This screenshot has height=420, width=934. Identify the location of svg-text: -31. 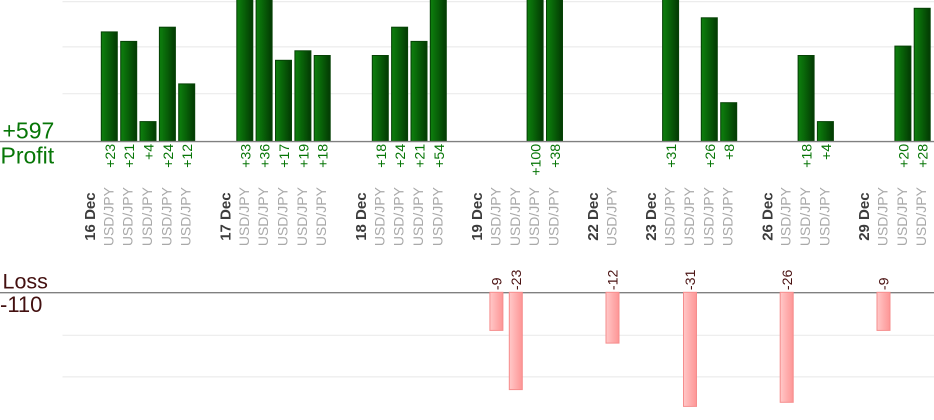
(691, 279).